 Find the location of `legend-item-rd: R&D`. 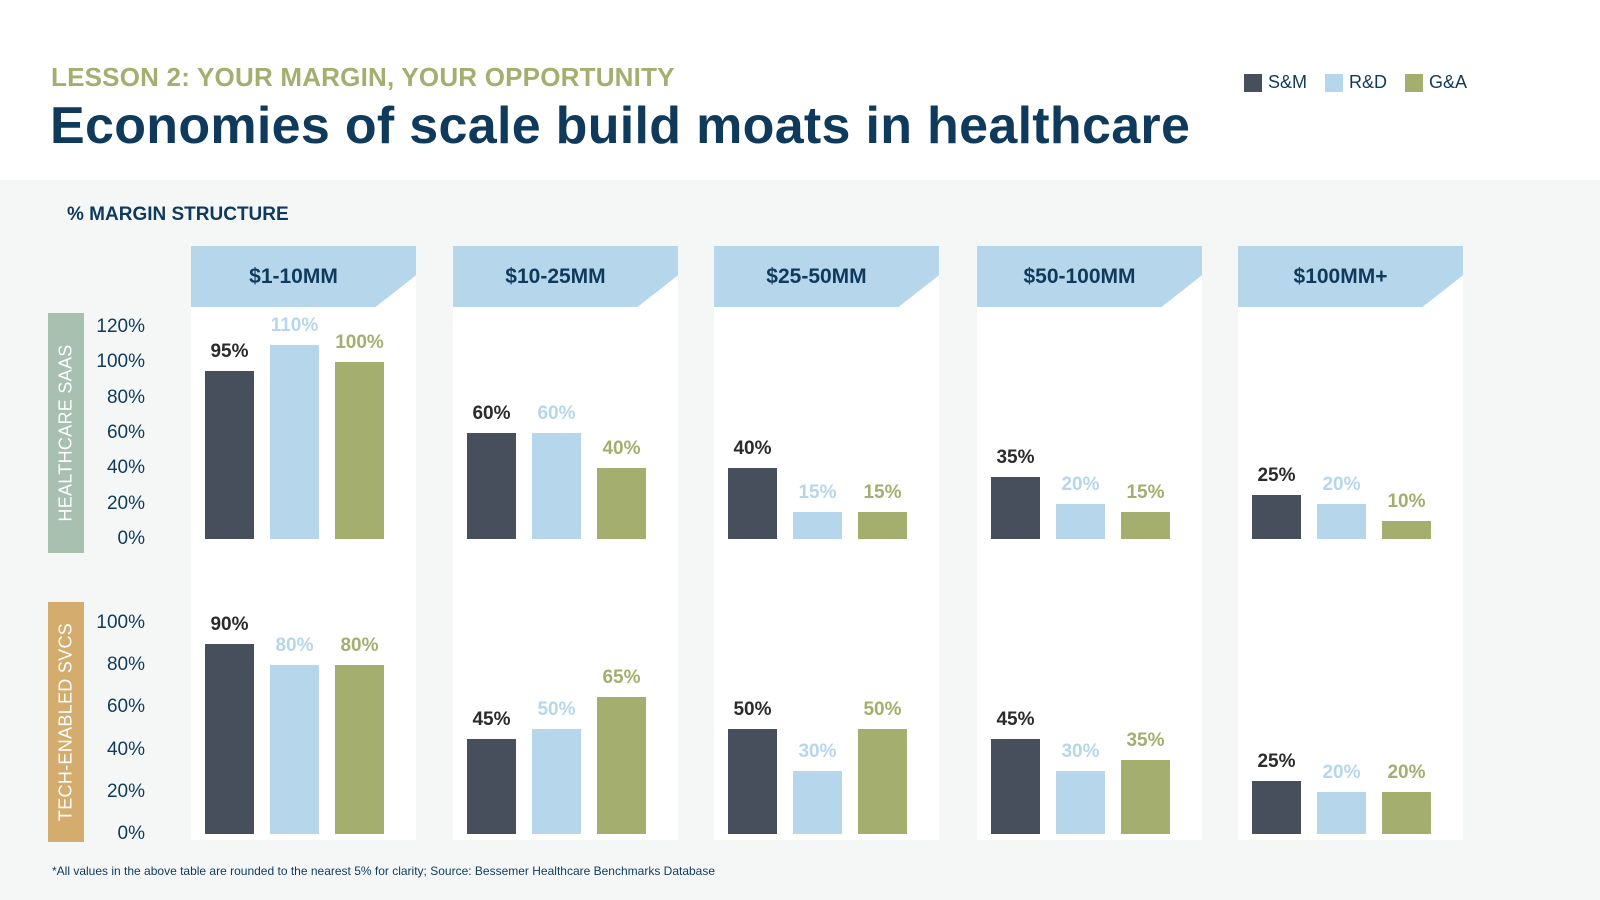

legend-item-rd: R&D is located at coordinates (1356, 82).